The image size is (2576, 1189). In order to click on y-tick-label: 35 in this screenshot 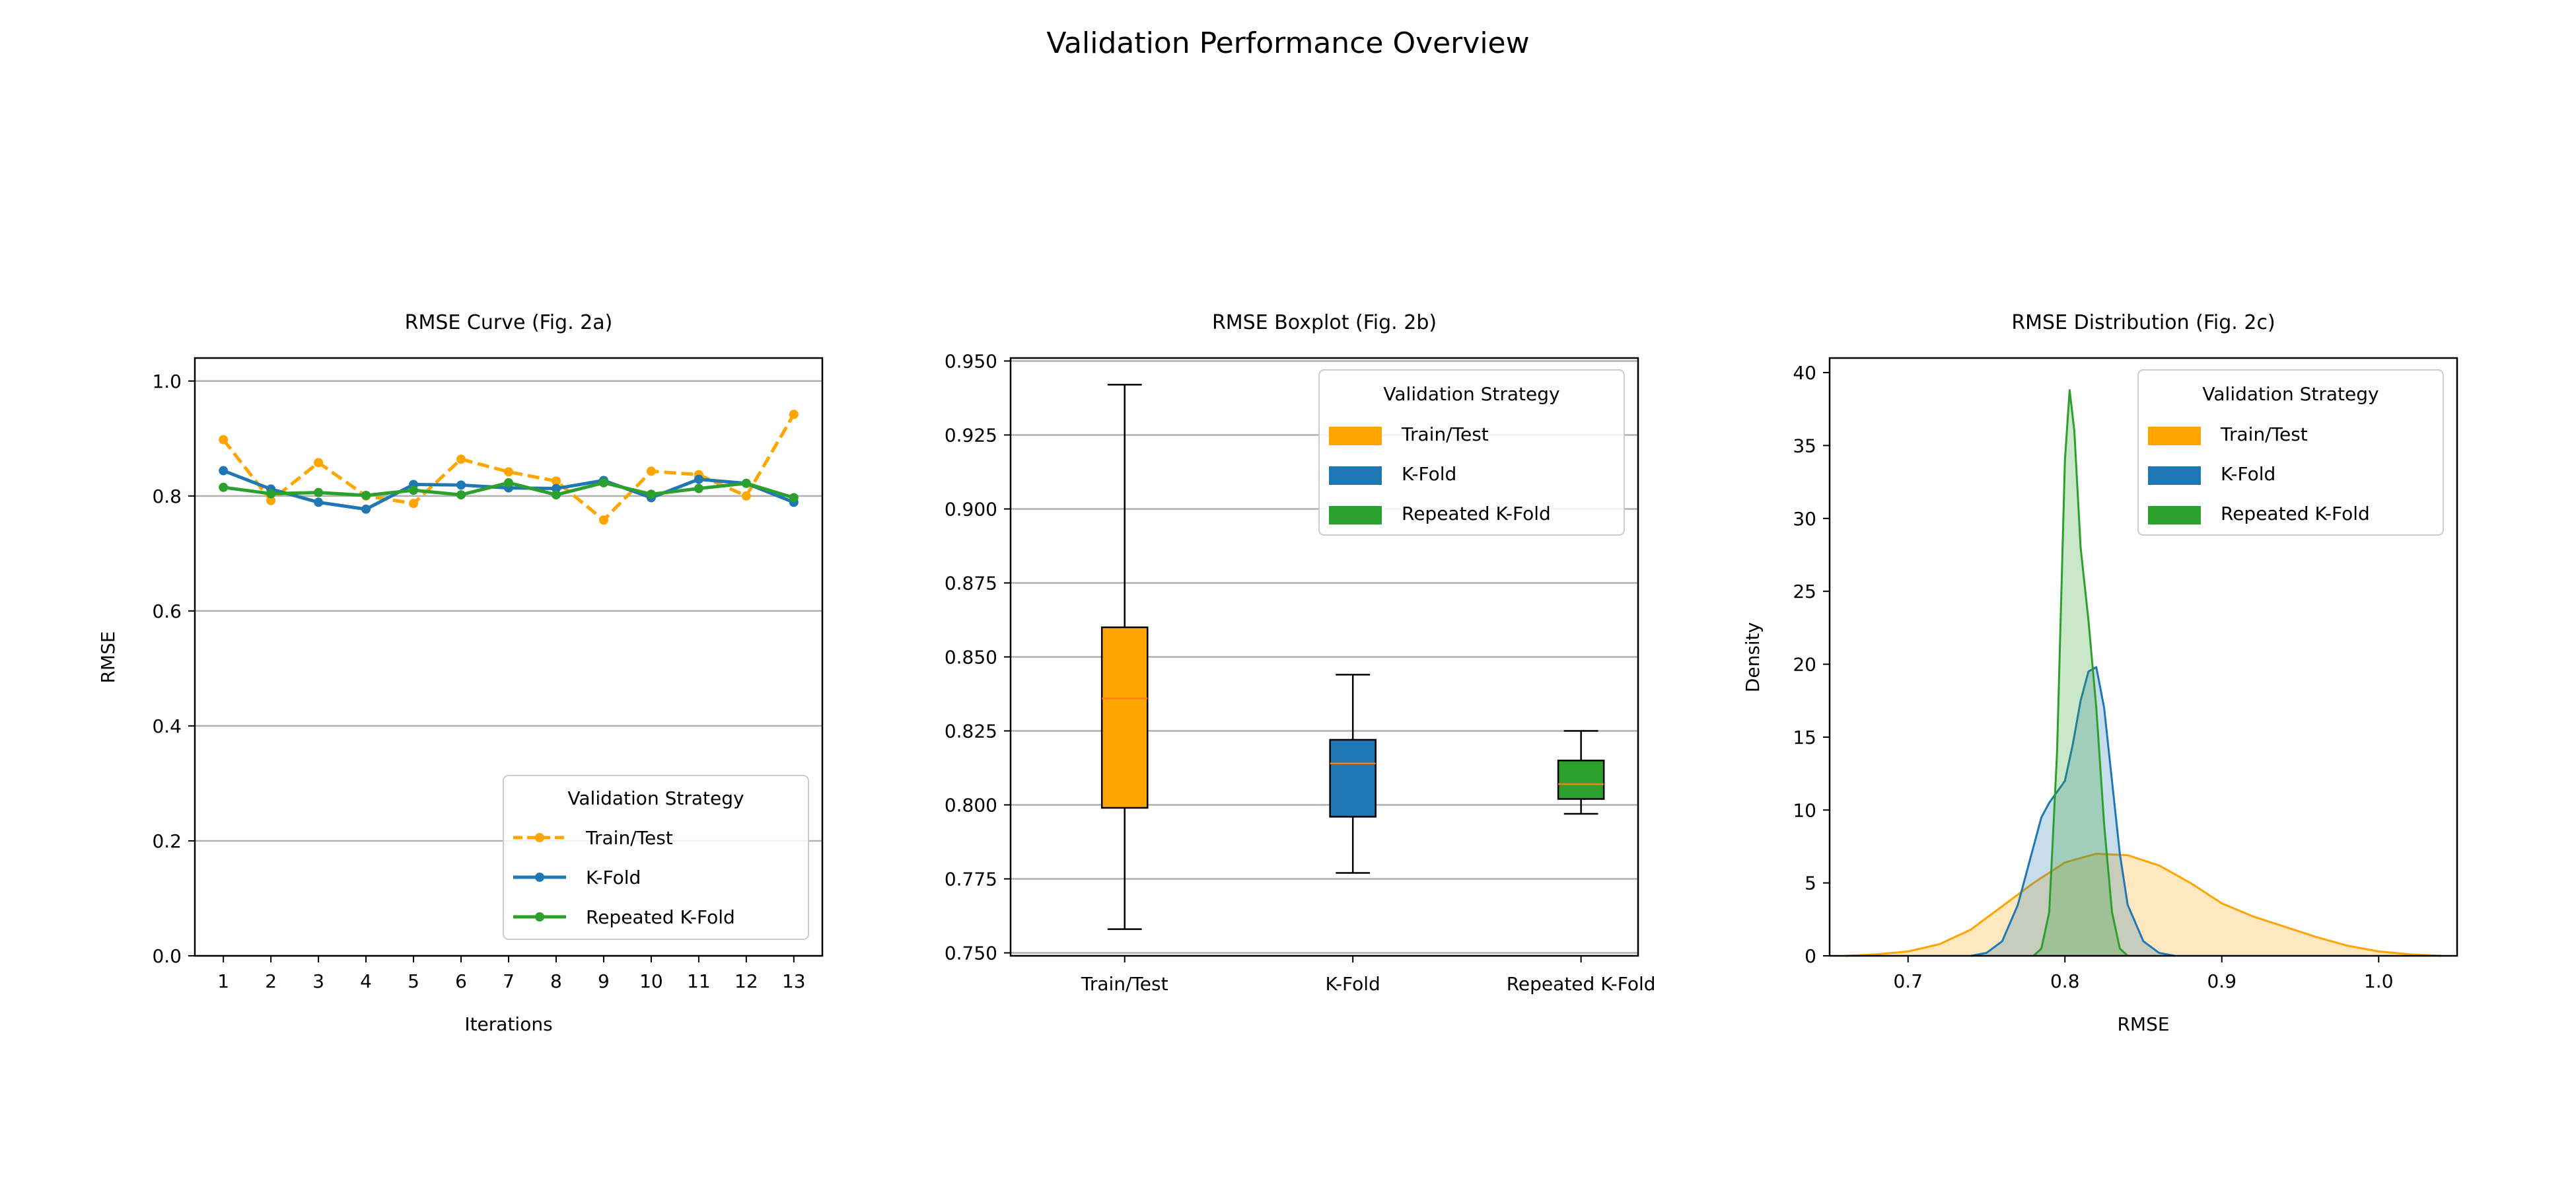, I will do `click(1805, 445)`.